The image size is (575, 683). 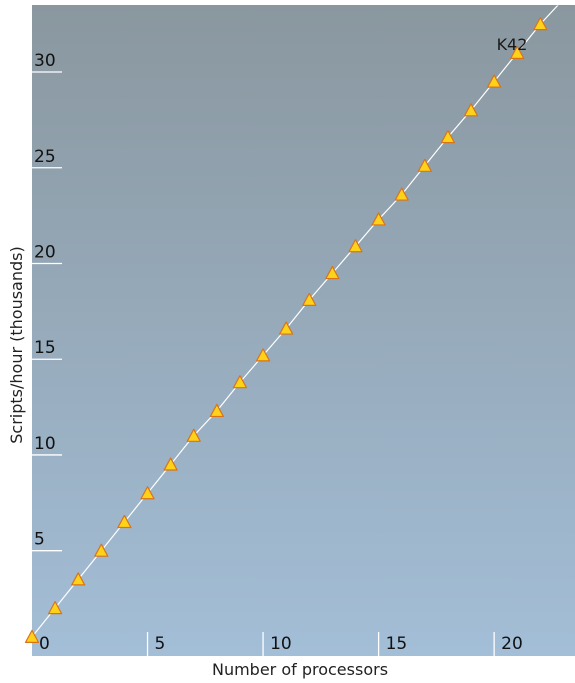 I want to click on y-tick-label: 25, so click(x=45, y=157).